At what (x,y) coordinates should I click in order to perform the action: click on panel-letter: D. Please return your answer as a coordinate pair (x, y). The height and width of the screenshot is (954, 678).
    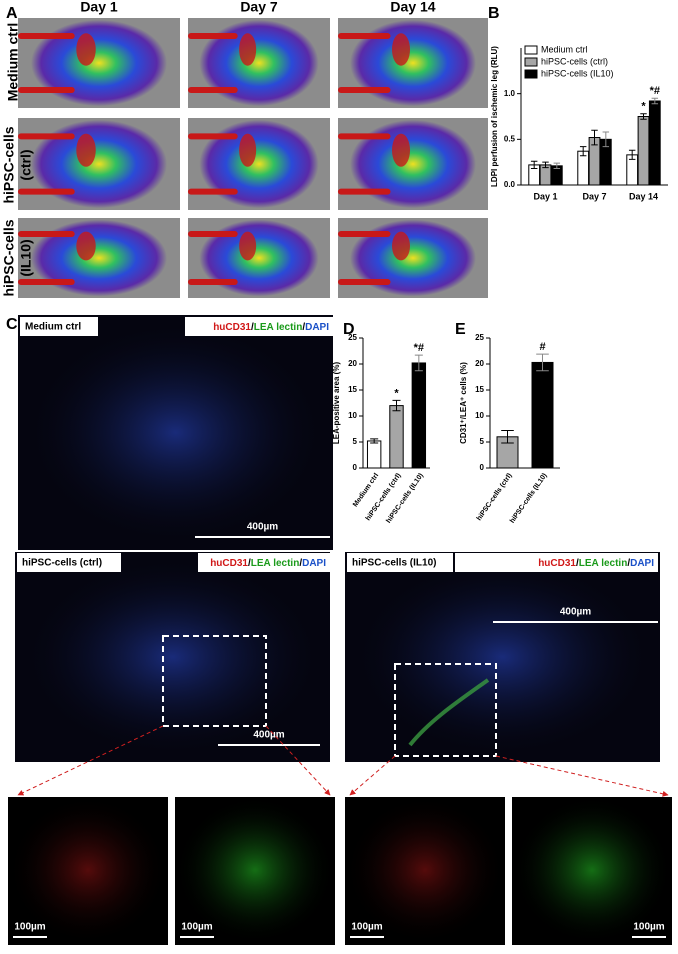
    Looking at the image, I should click on (349, 329).